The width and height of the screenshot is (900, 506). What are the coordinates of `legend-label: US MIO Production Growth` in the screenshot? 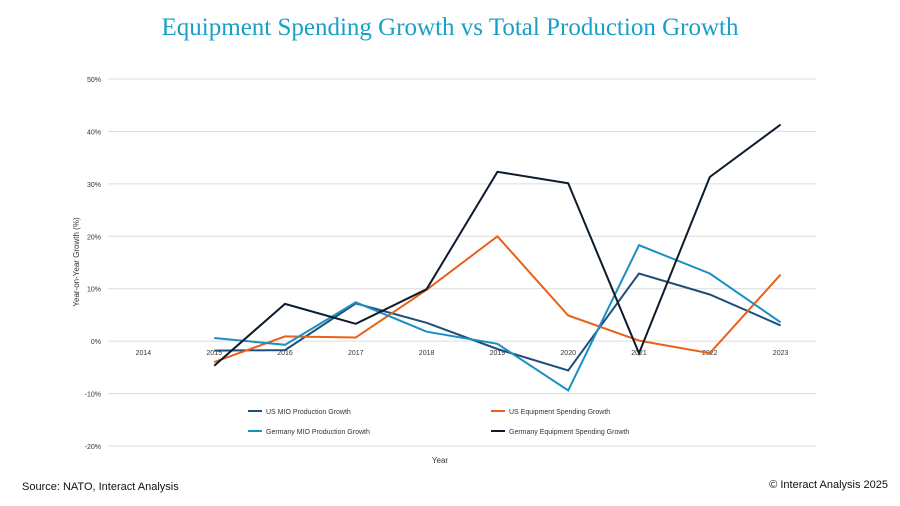 It's located at (308, 412).